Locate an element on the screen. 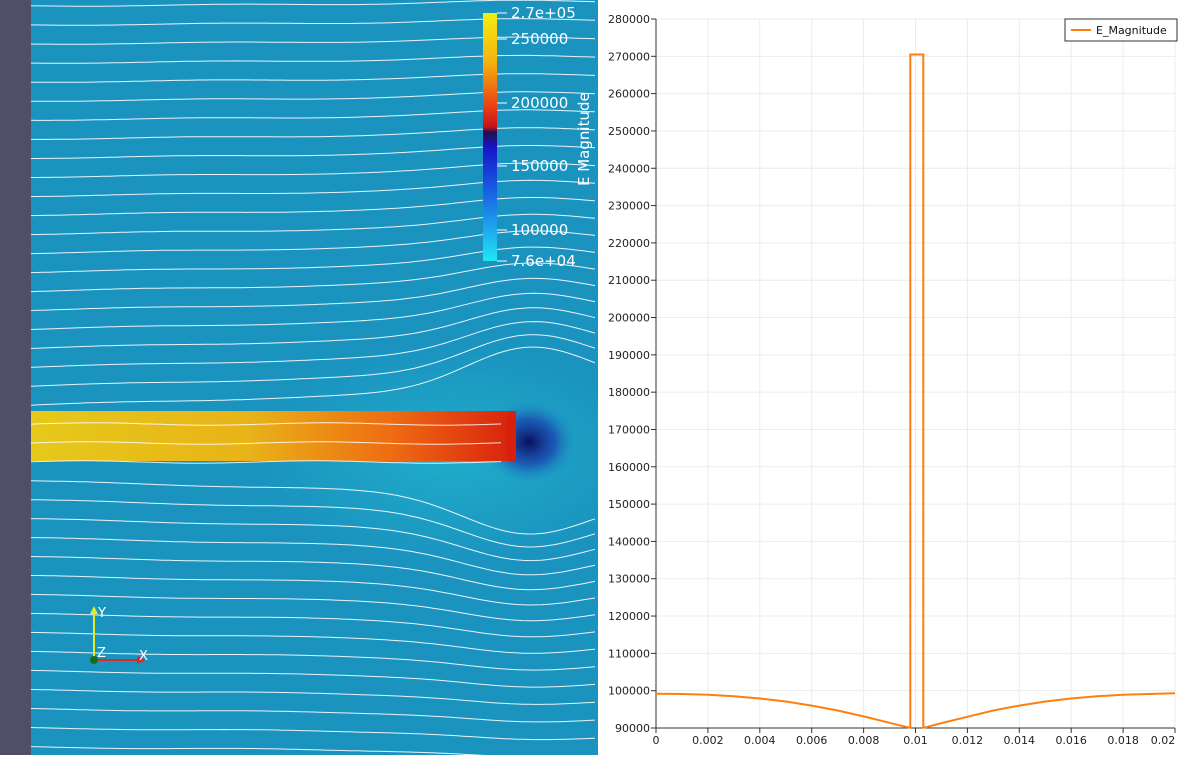 The width and height of the screenshot is (1196, 759). orientation-y-label: Y is located at coordinates (101, 613).